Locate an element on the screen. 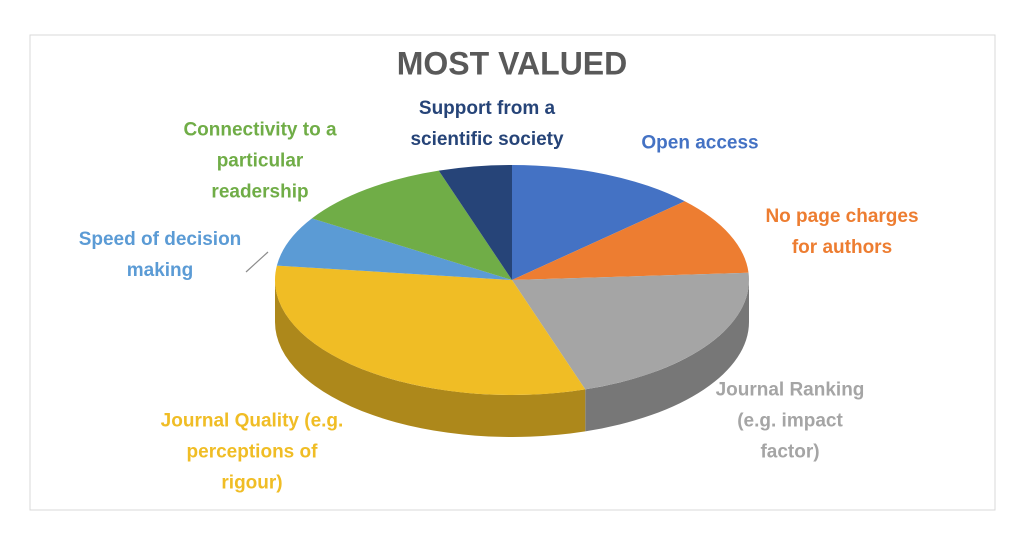  slice-label: Journal Ranking (e.g. impact factor) is located at coordinates (790, 421).